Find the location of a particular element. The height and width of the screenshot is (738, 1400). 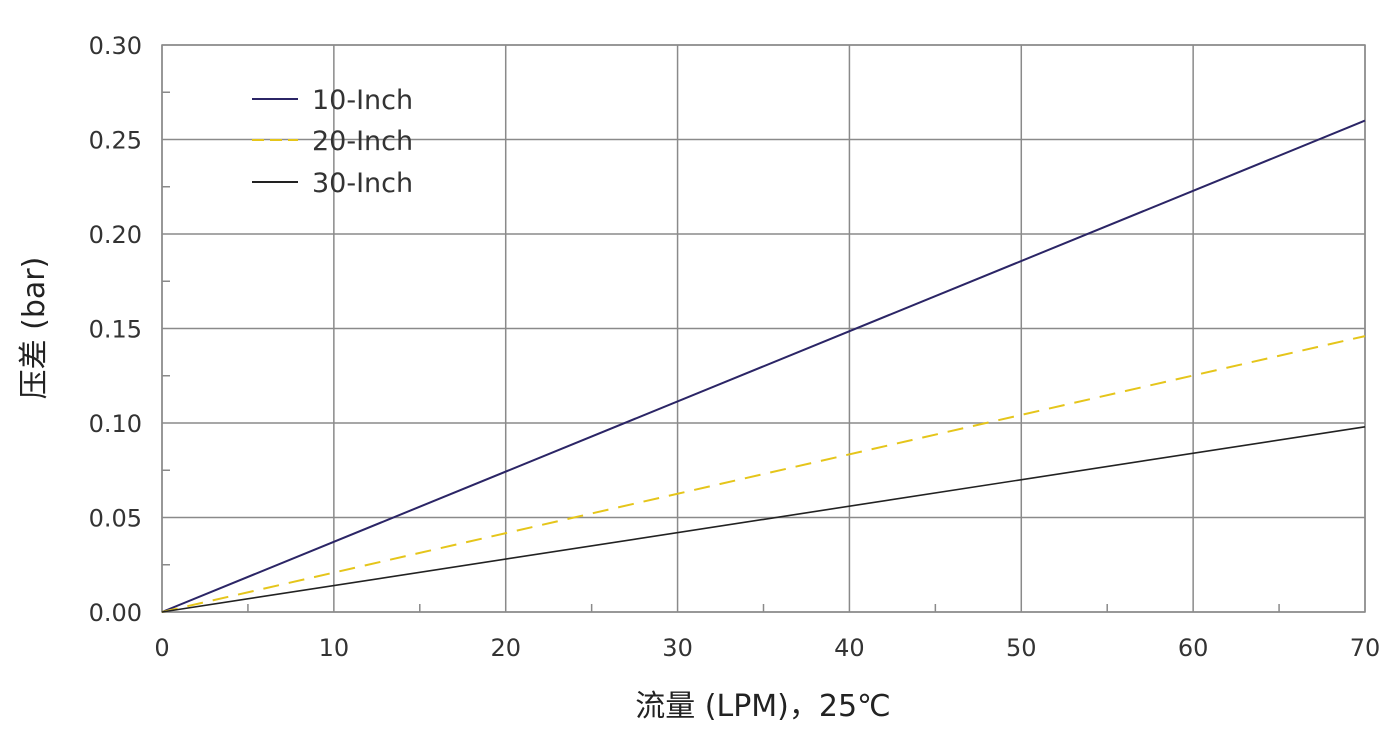

y-tick-label-2: 0.10 is located at coordinates (115, 424).